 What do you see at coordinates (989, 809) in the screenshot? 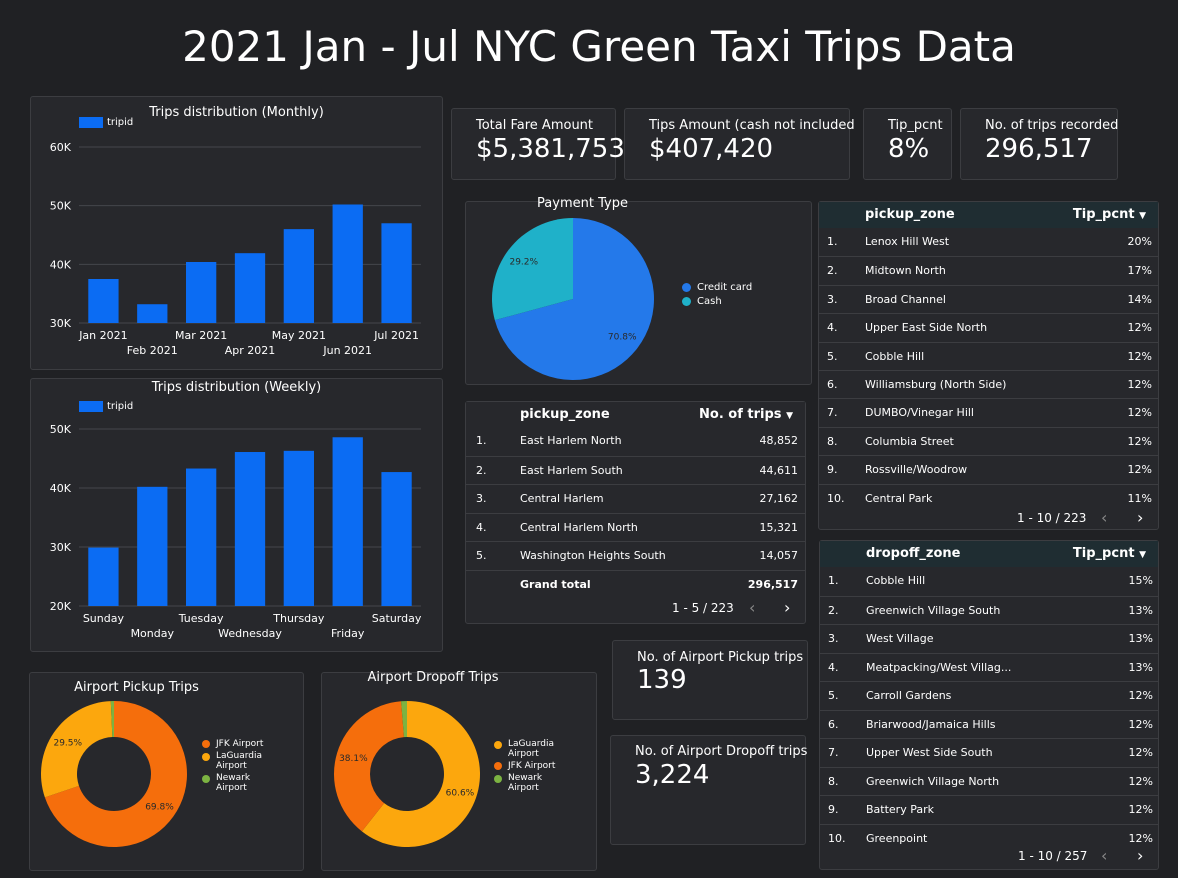
I see `table-row: 9. Battery Park 12%` at bounding box center [989, 809].